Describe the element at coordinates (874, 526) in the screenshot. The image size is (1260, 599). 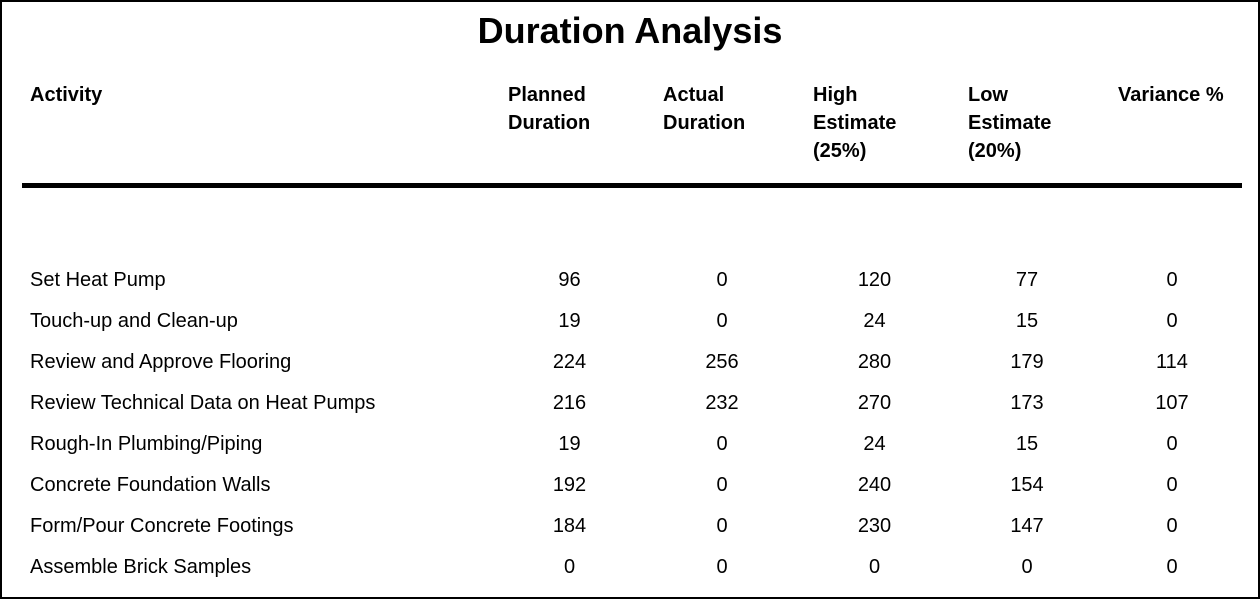
I see `value-cell: 230` at that location.